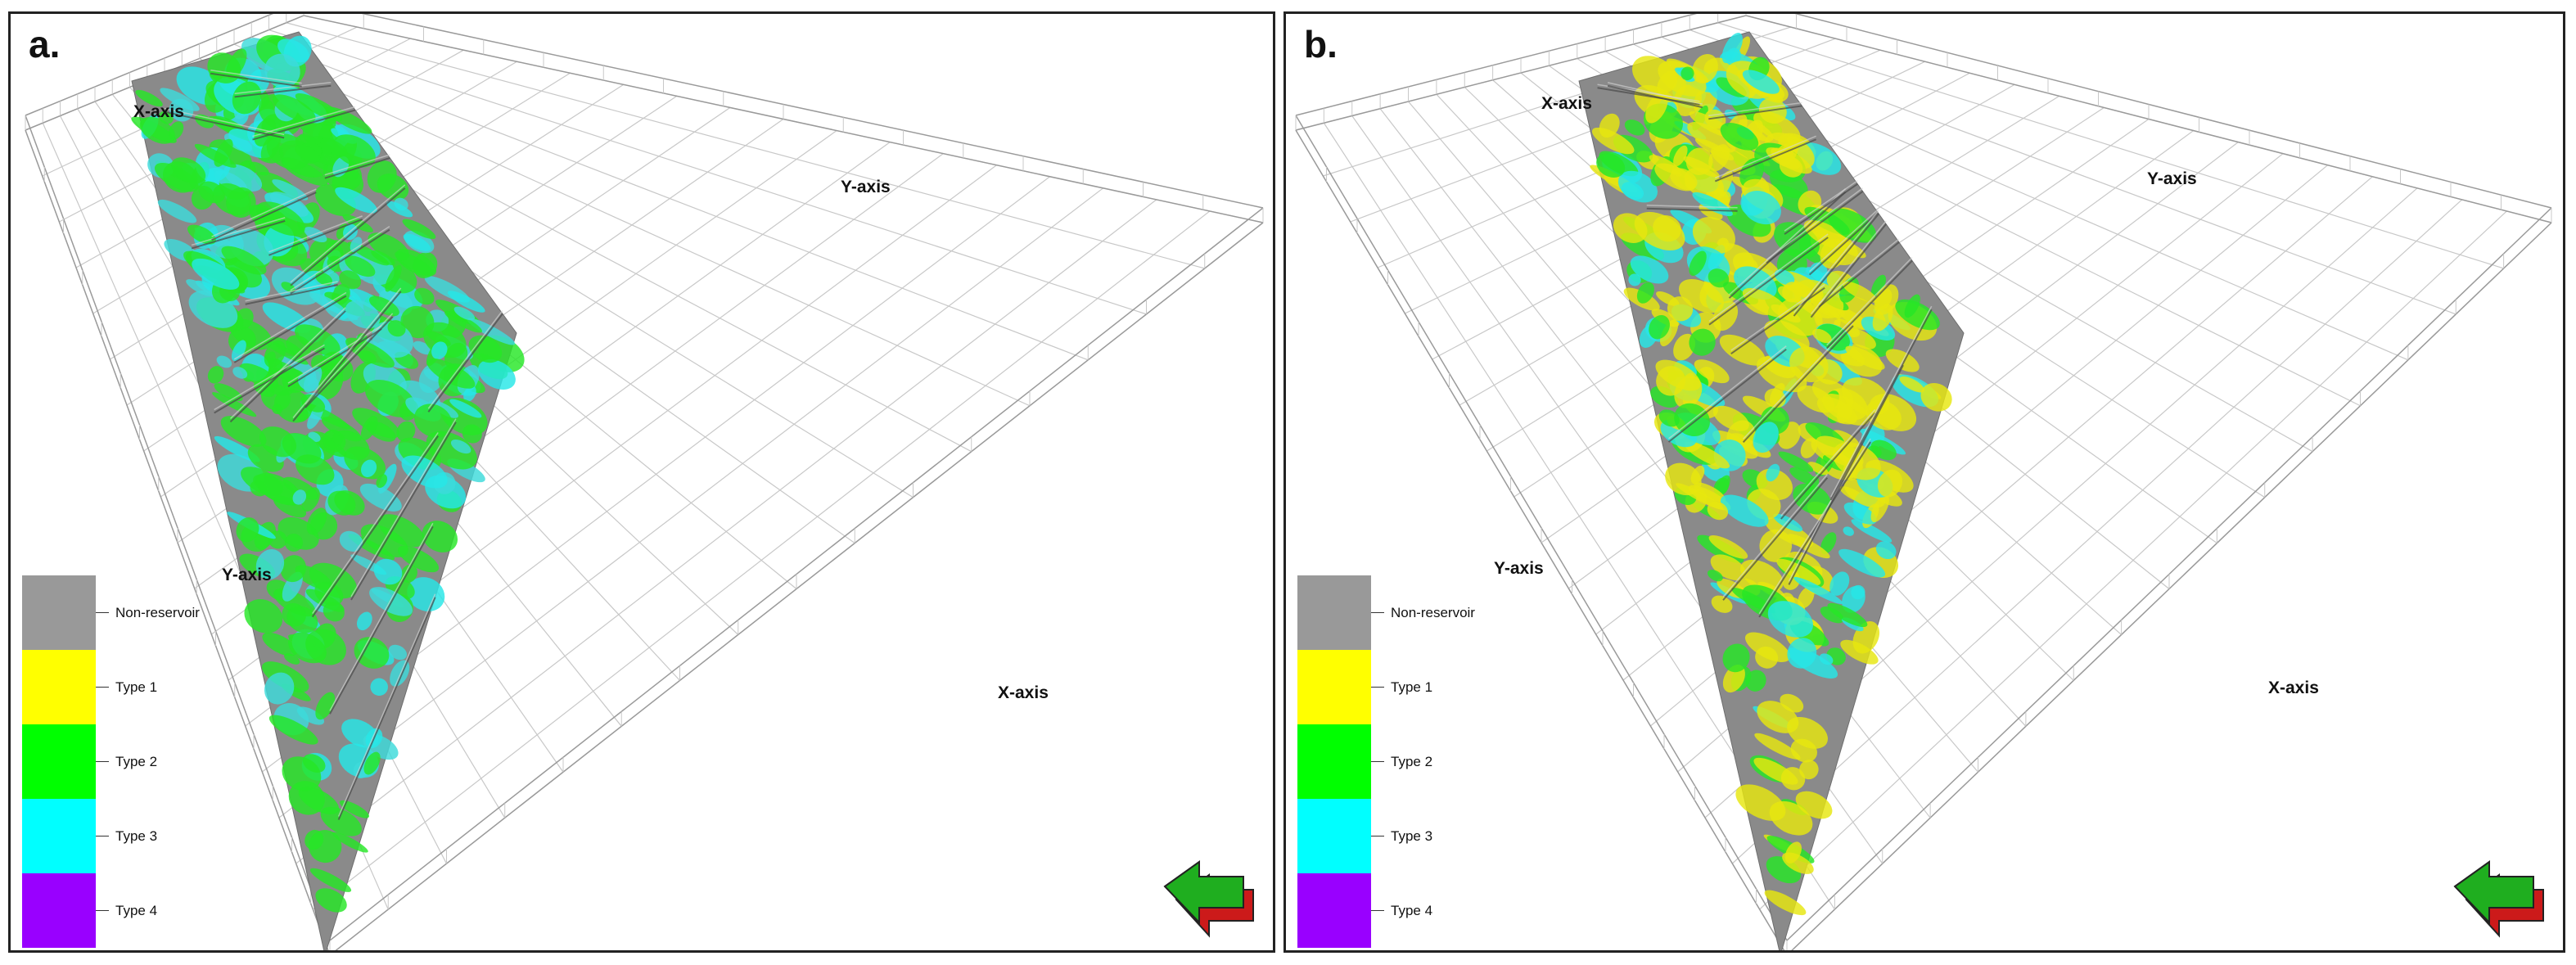 This screenshot has width=2576, height=965. What do you see at coordinates (1321, 44) in the screenshot?
I see `panel-label: b.` at bounding box center [1321, 44].